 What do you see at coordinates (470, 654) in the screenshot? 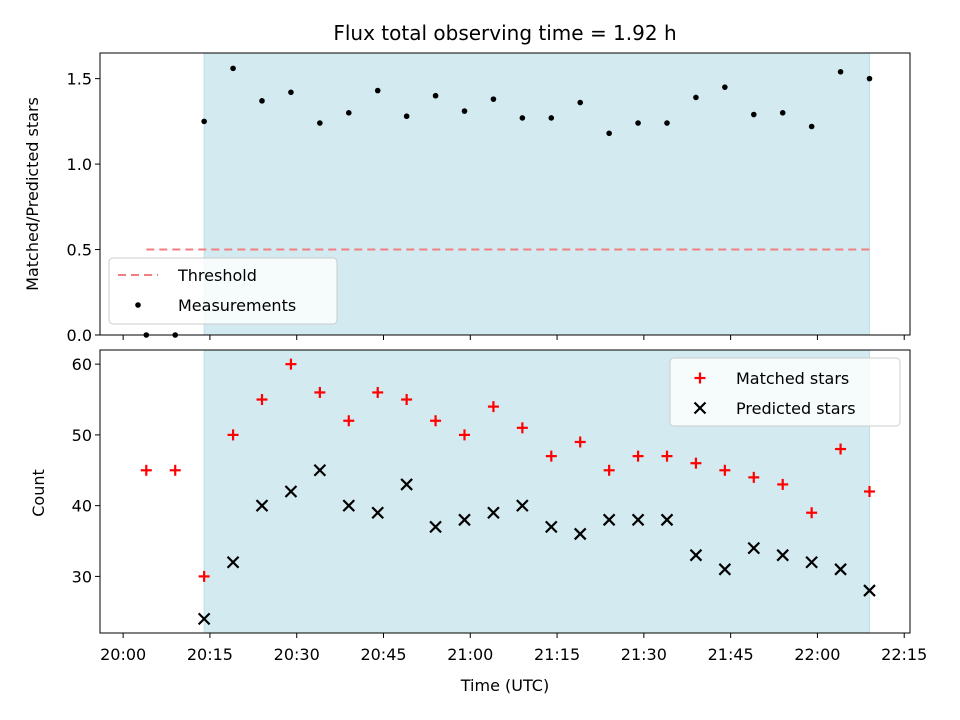
I see `x-tick-label: 21:00` at bounding box center [470, 654].